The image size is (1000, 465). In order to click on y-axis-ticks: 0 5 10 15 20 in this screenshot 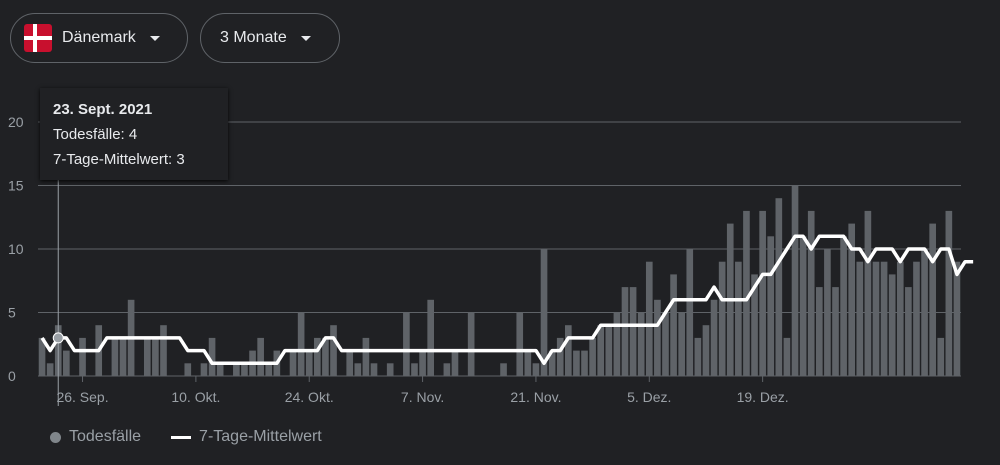, I will do `click(16, 249)`.